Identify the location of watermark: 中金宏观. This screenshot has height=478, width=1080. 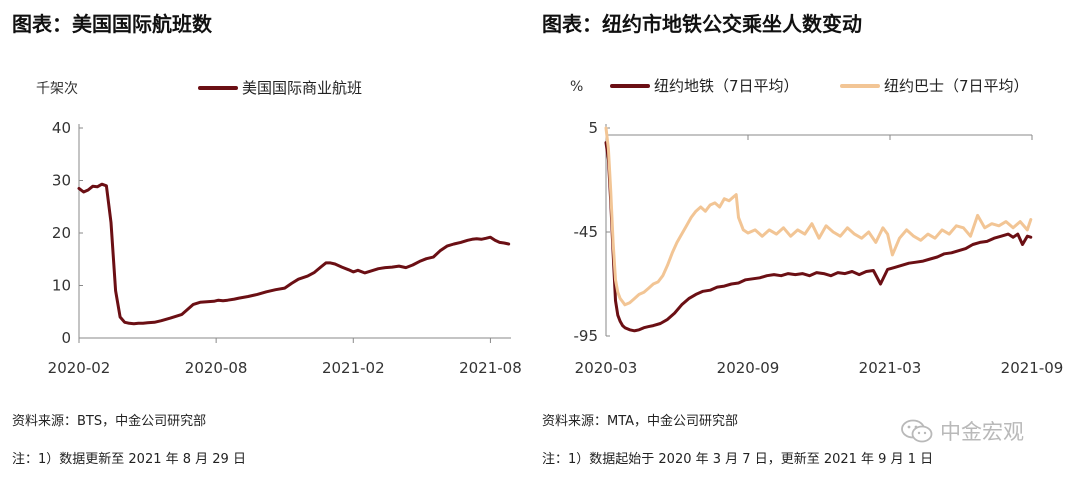
(962, 431).